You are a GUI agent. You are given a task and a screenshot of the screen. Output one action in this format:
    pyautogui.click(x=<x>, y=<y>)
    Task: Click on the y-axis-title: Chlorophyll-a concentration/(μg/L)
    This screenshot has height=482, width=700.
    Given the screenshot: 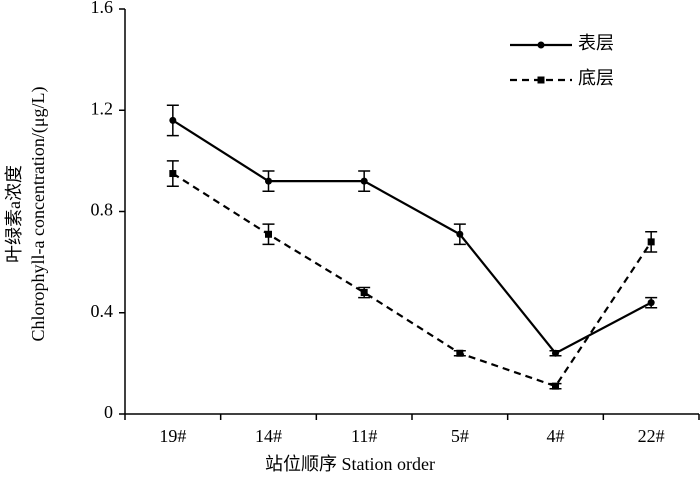 What is the action you would take?
    pyautogui.click(x=38, y=213)
    